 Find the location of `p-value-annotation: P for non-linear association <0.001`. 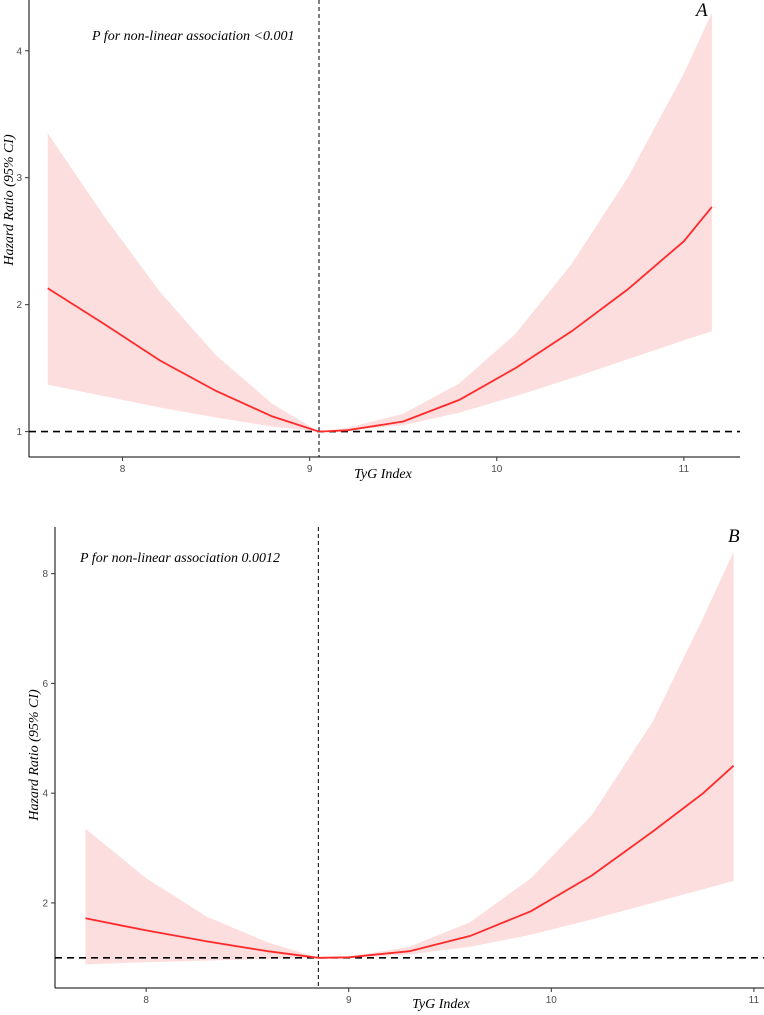

p-value-annotation: P for non-linear association <0.001 is located at coordinates (192, 36).